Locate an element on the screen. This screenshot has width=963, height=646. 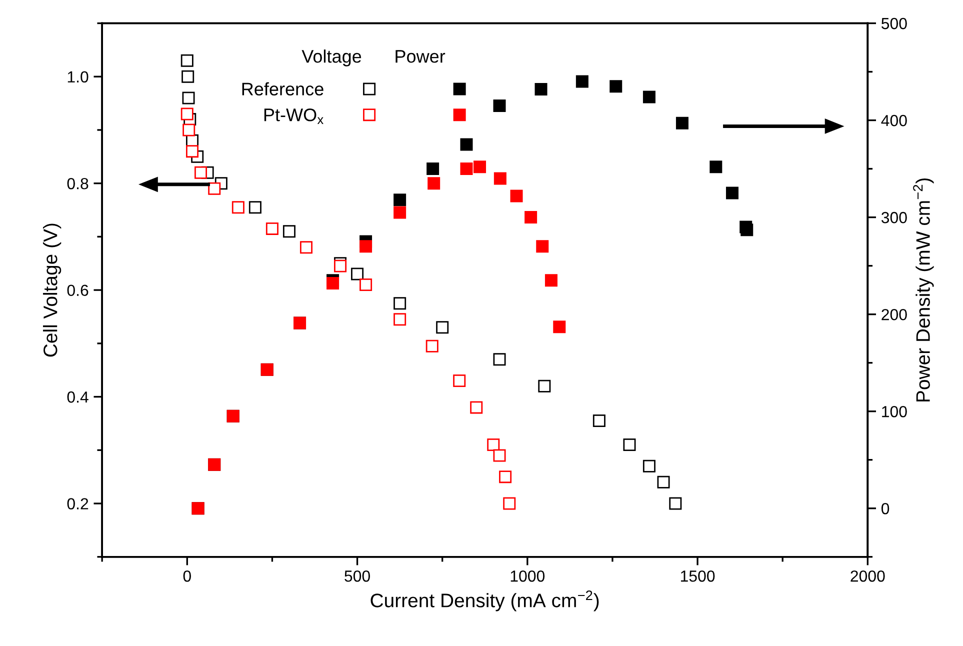
x-axis-title: Current Density (mA cm$^{−2}$) is located at coordinates (484, 601).